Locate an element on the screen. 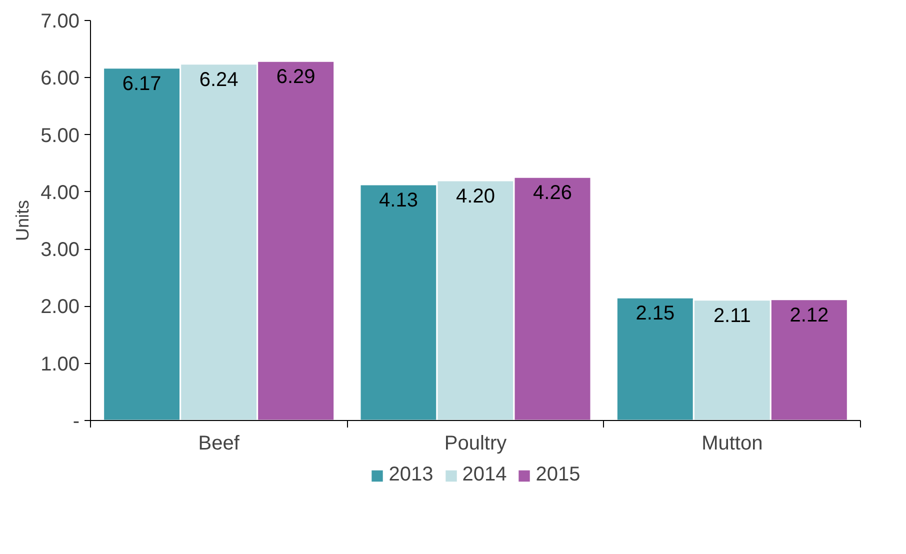  y-tick-label: 2.00 is located at coordinates (60, 307).